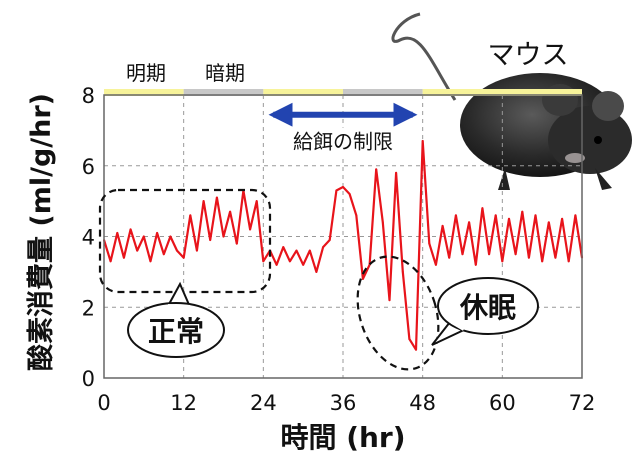 The width and height of the screenshot is (640, 470). Describe the element at coordinates (528, 55) in the screenshot. I see `mouse-label: マウス` at that location.